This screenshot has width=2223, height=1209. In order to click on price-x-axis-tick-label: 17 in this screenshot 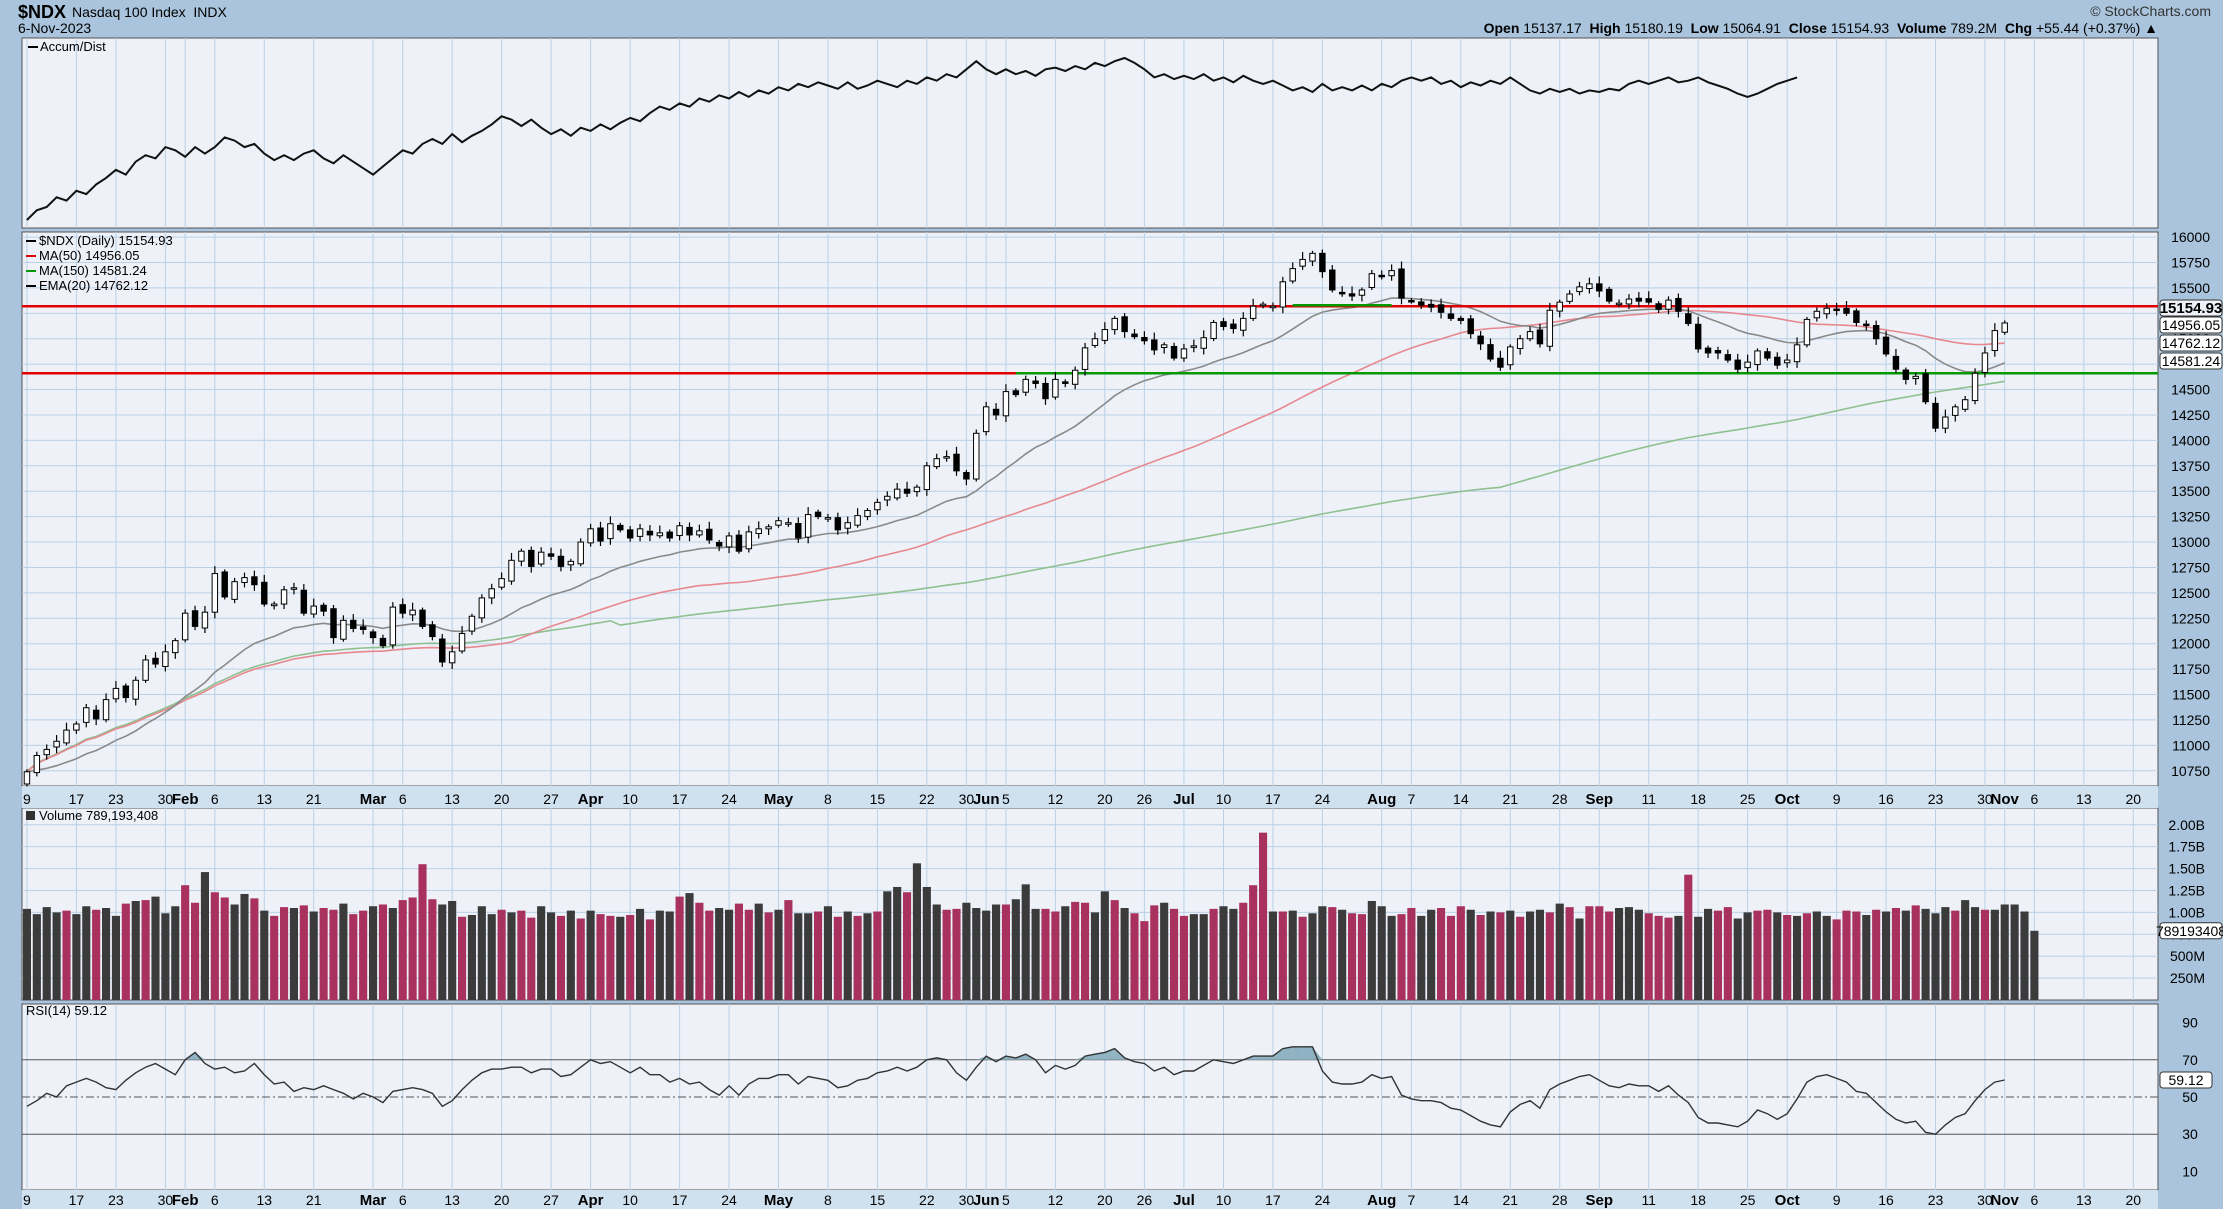, I will do `click(680, 799)`.